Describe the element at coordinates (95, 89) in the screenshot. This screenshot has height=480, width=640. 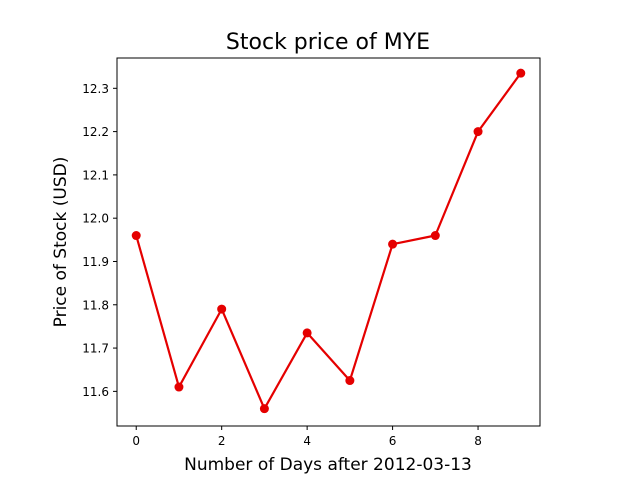
I see `y-tick-label: 12.3` at that location.